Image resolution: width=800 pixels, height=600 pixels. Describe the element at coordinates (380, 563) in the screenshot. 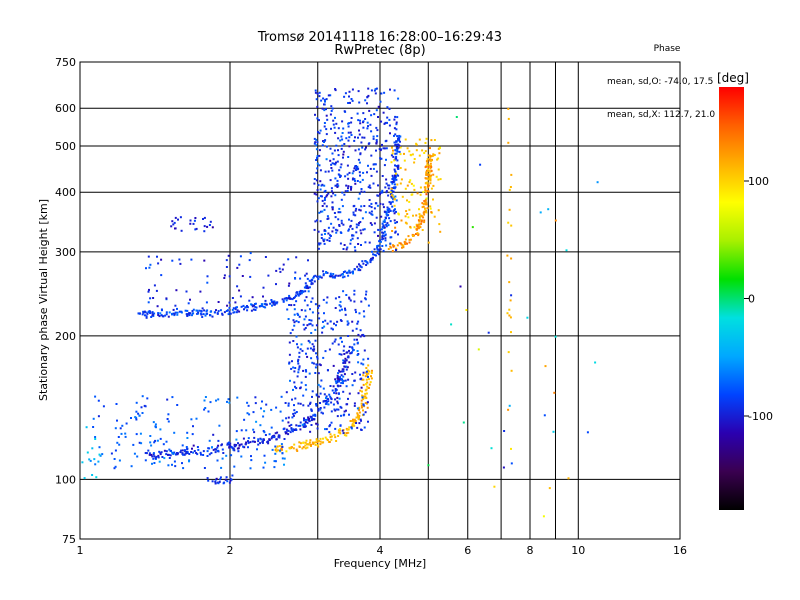

I see `x-axis-label: Frequency [MHz]` at that location.